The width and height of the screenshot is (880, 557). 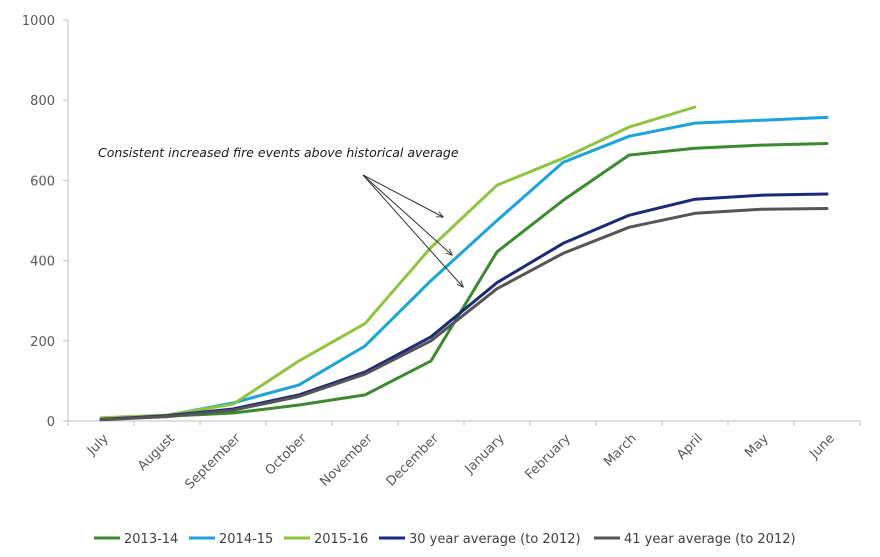 I want to click on x-tick-label: September, so click(x=213, y=462).